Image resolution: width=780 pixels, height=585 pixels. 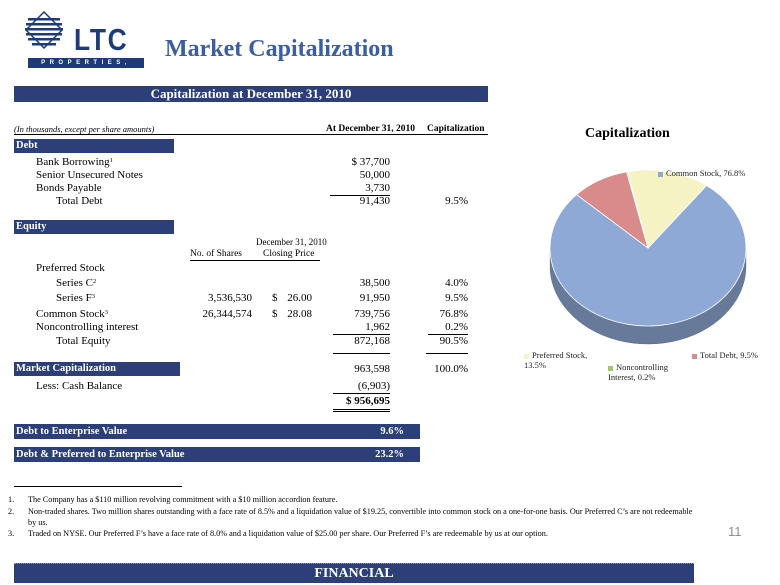 I want to click on bonds-payable-label: Bonds Payable, so click(x=69, y=188).